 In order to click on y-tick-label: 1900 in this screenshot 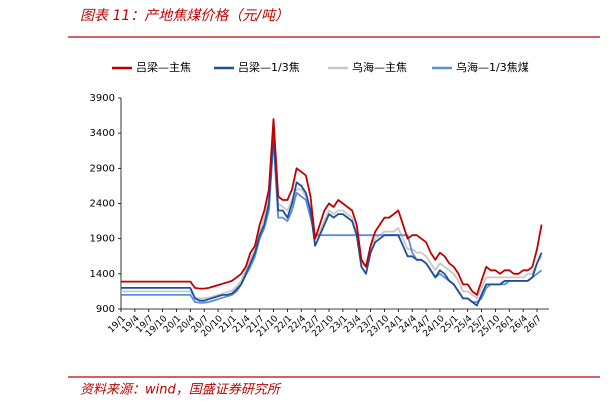, I will do `click(102, 239)`.